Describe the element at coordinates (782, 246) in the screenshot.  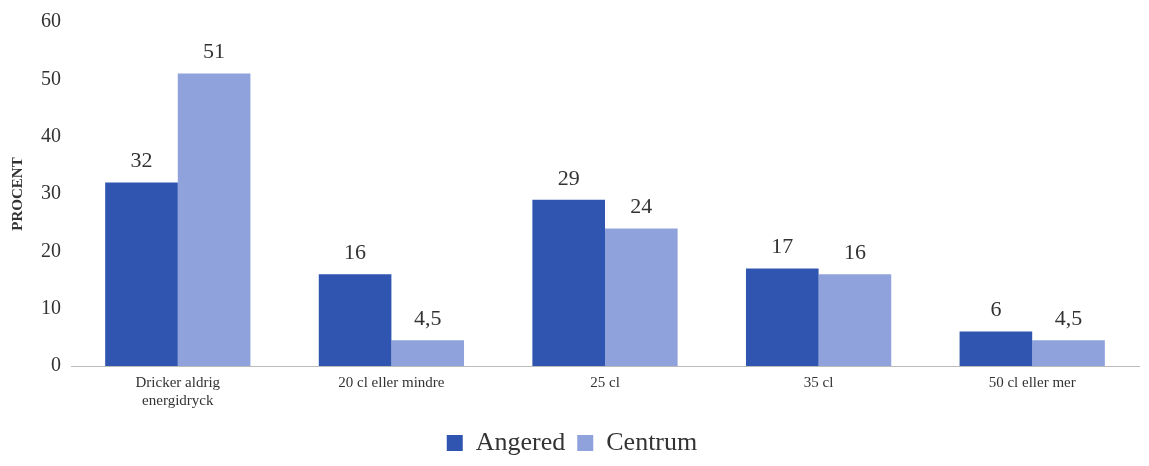
I see `data-label: 17` at that location.